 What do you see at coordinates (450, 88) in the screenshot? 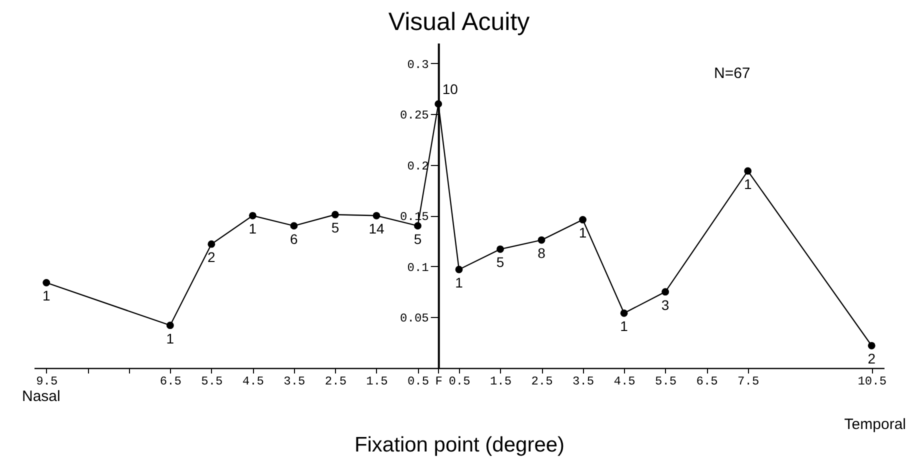
I see `annotation: 10` at bounding box center [450, 88].